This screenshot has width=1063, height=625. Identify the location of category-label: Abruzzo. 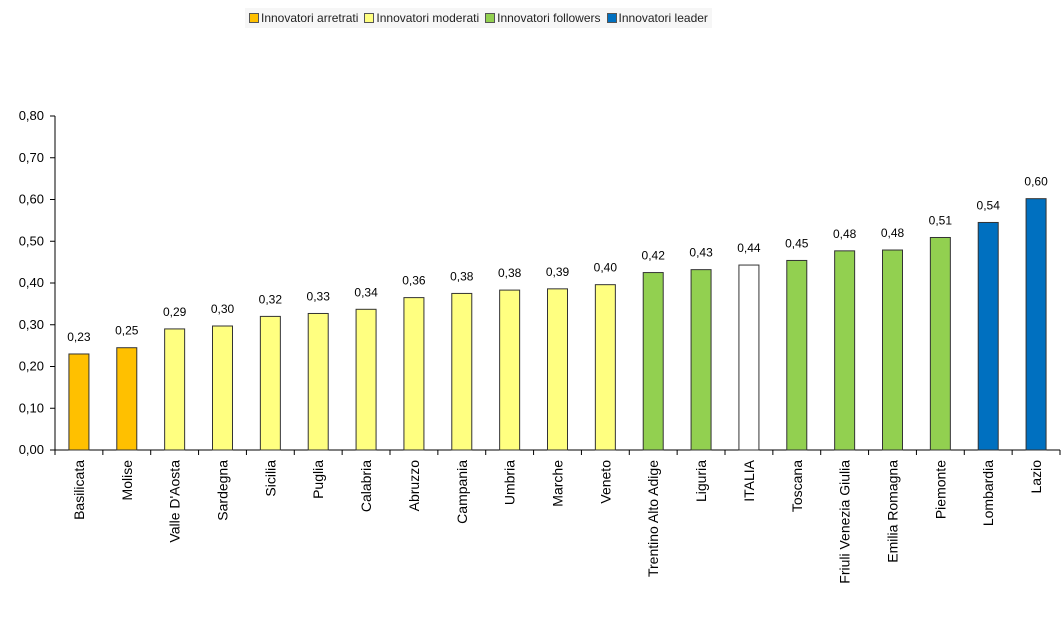
(414, 486).